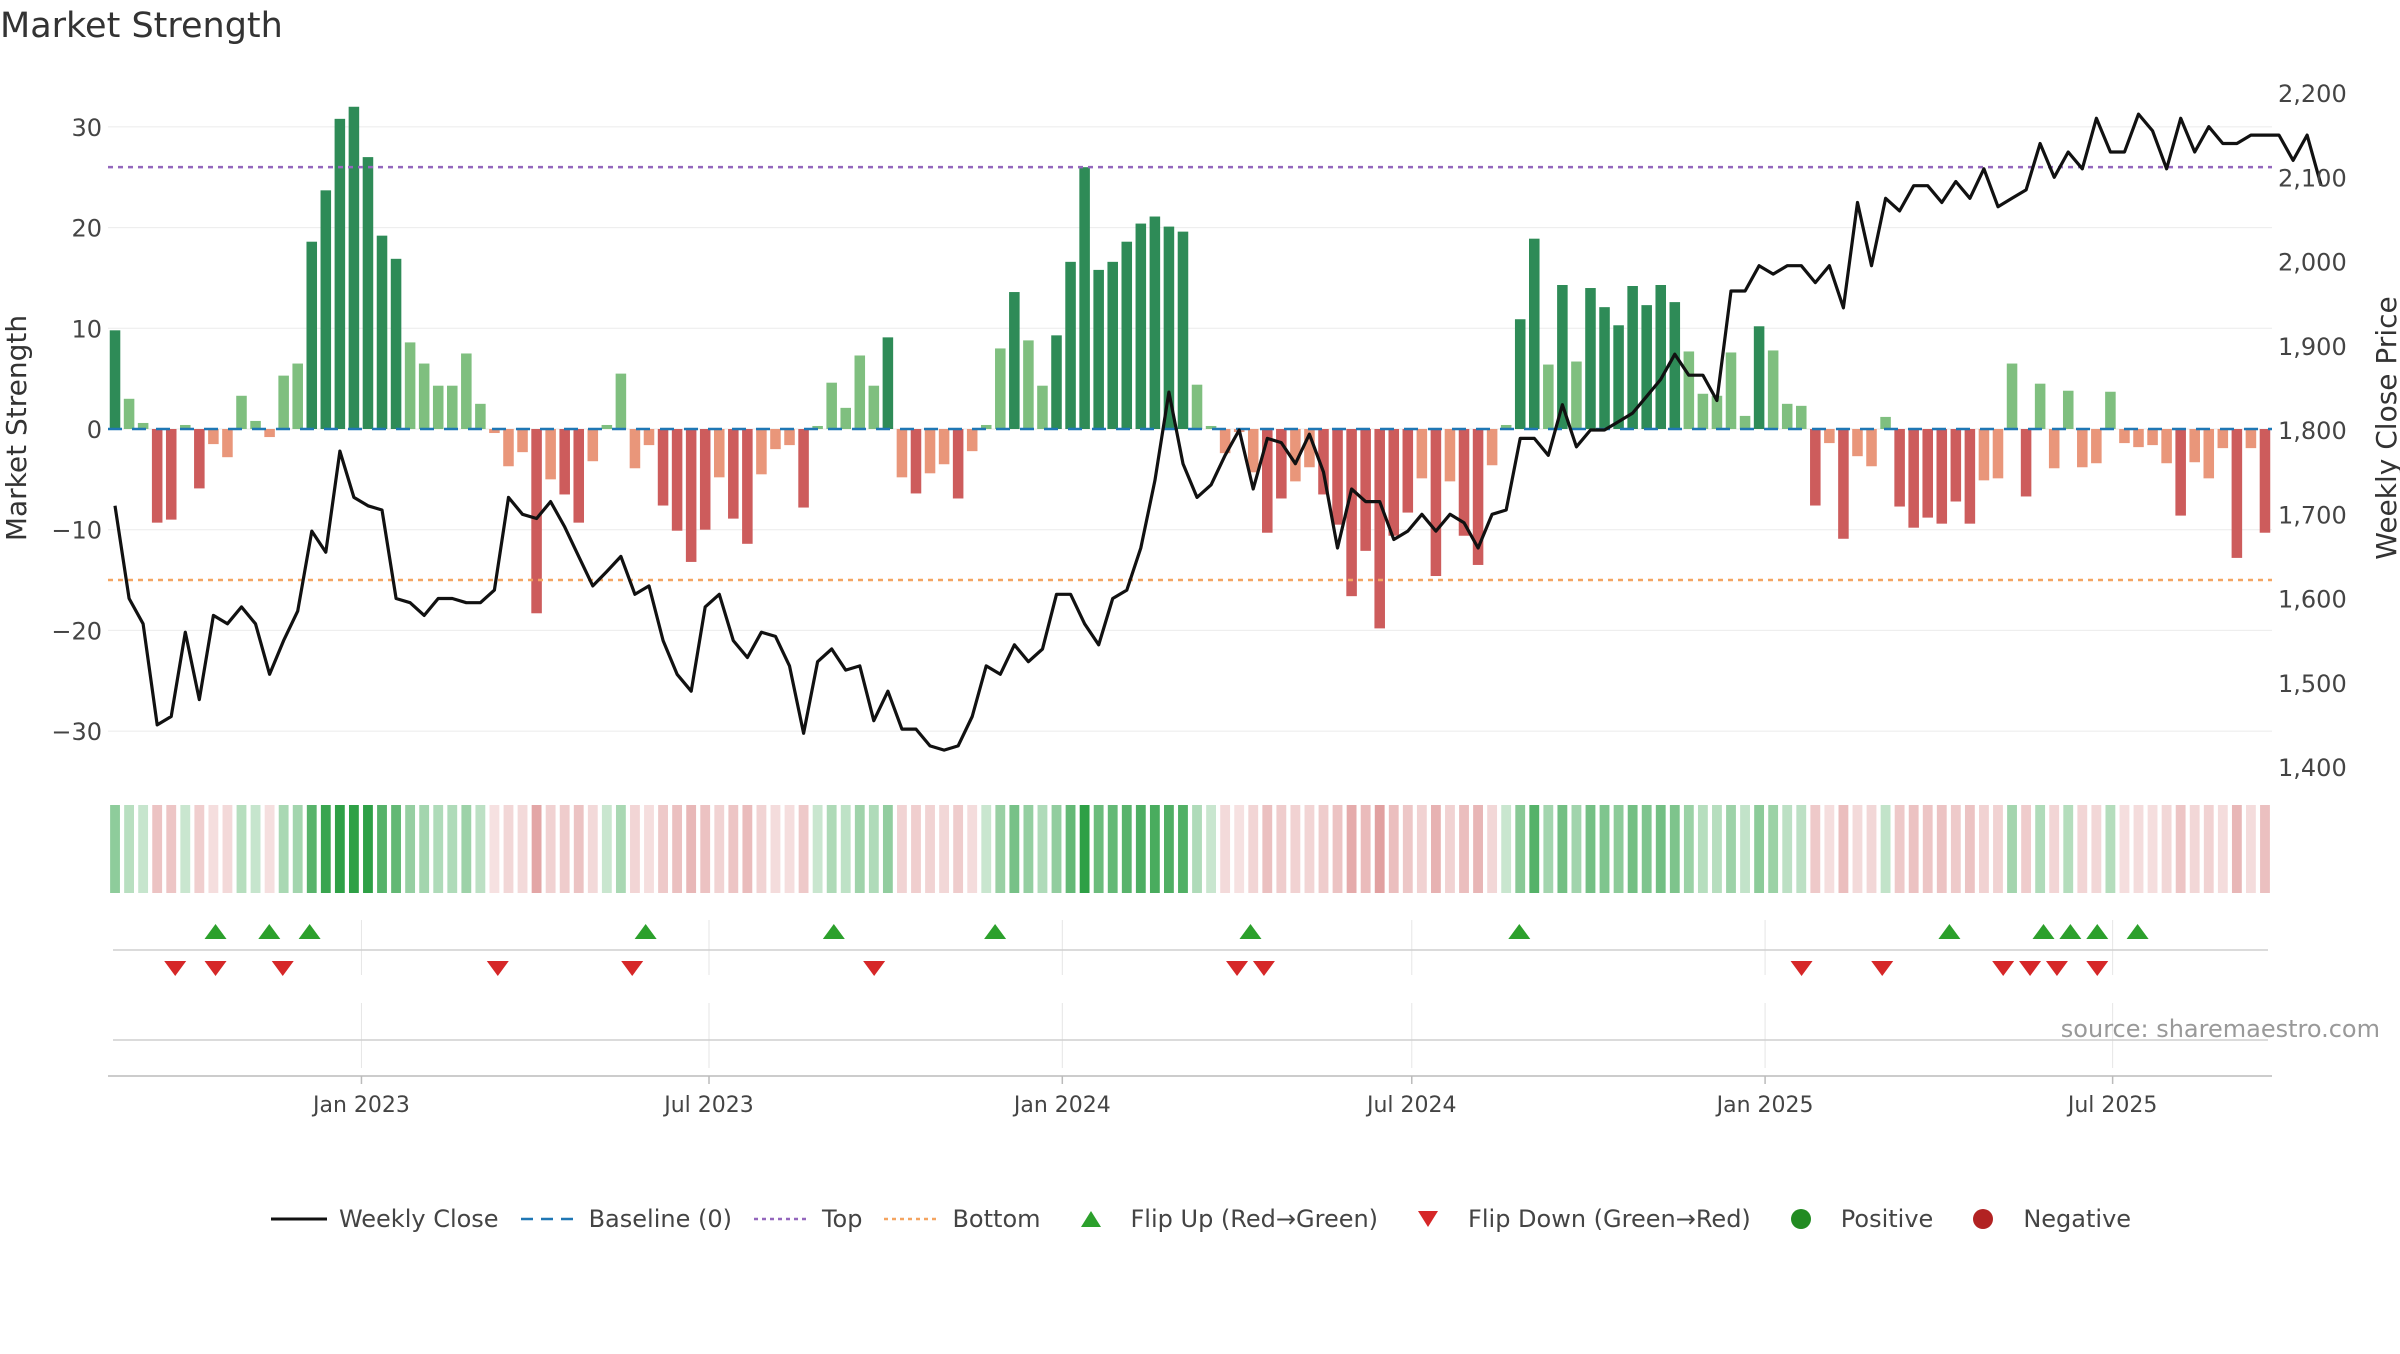  What do you see at coordinates (86, 329) in the screenshot?
I see `y-tick-label: 10` at bounding box center [86, 329].